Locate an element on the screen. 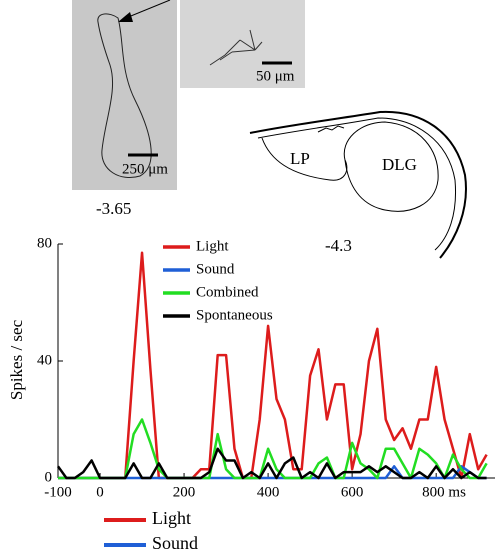  x-tick-label: 600 is located at coordinates (352, 492).